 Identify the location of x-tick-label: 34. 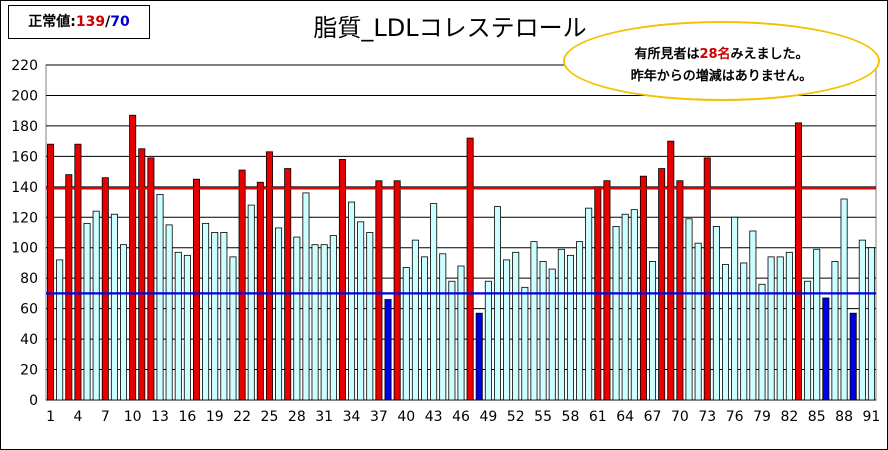
(352, 417).